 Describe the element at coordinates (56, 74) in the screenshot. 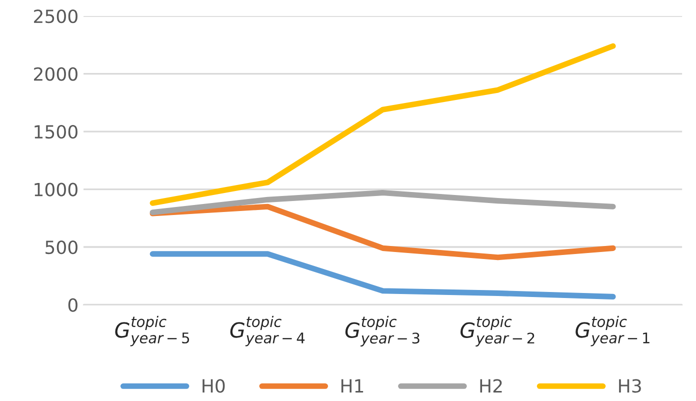

I see `y-tick-label: 2000` at that location.